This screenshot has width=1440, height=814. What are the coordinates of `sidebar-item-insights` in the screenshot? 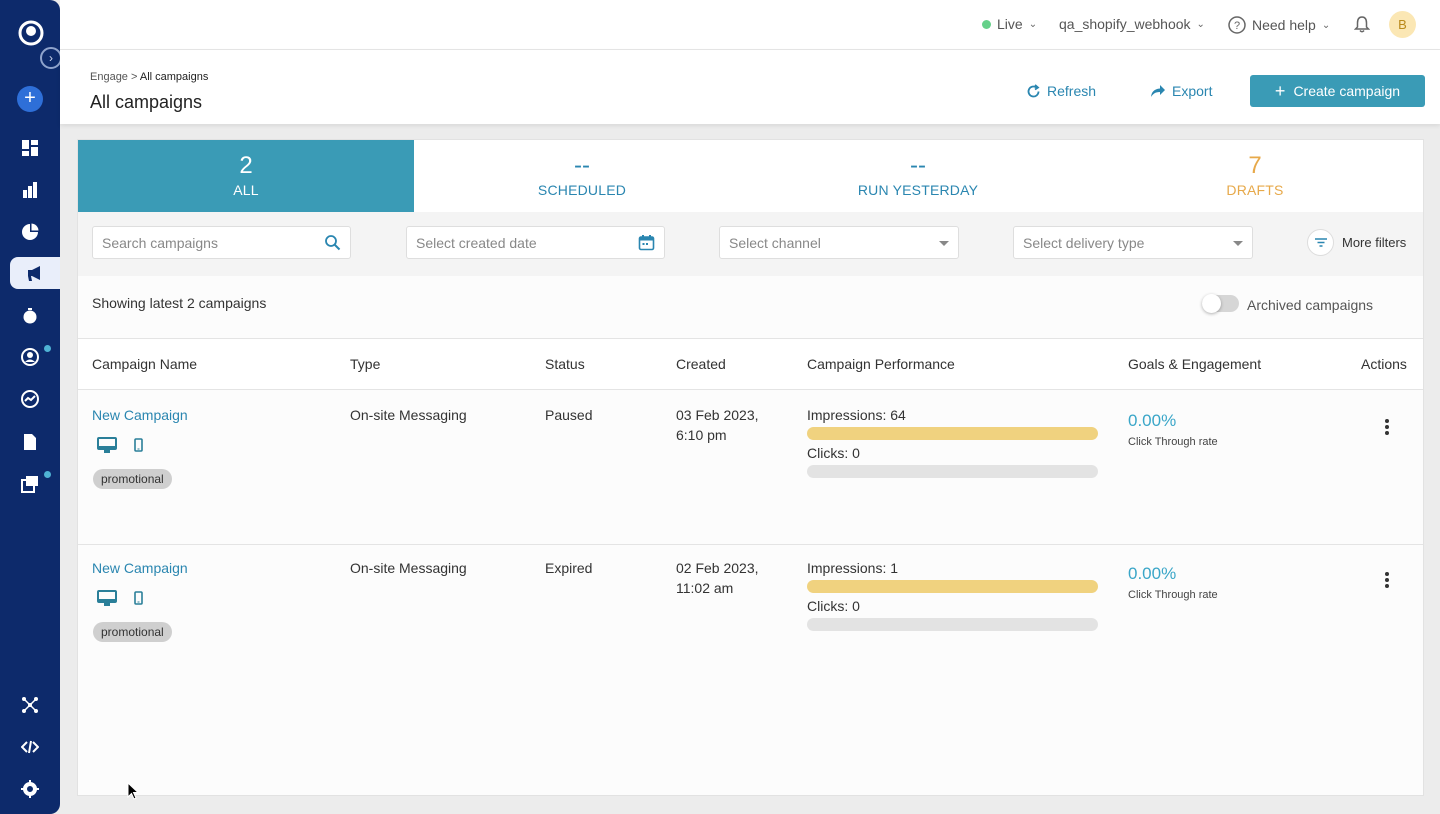 It's located at (30, 399).